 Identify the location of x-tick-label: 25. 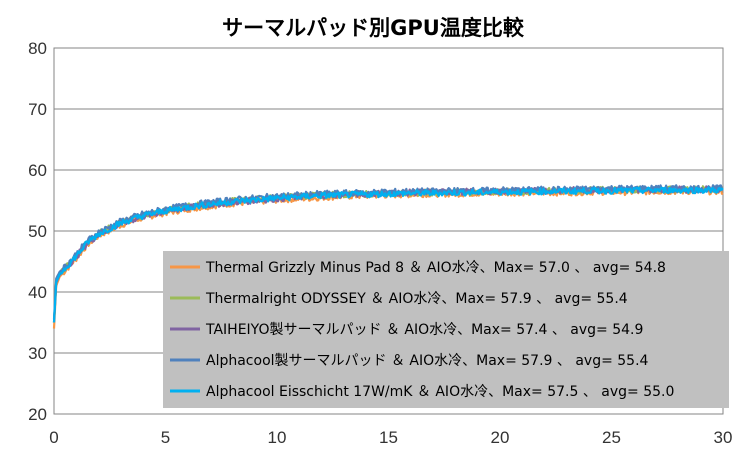
(611, 437).